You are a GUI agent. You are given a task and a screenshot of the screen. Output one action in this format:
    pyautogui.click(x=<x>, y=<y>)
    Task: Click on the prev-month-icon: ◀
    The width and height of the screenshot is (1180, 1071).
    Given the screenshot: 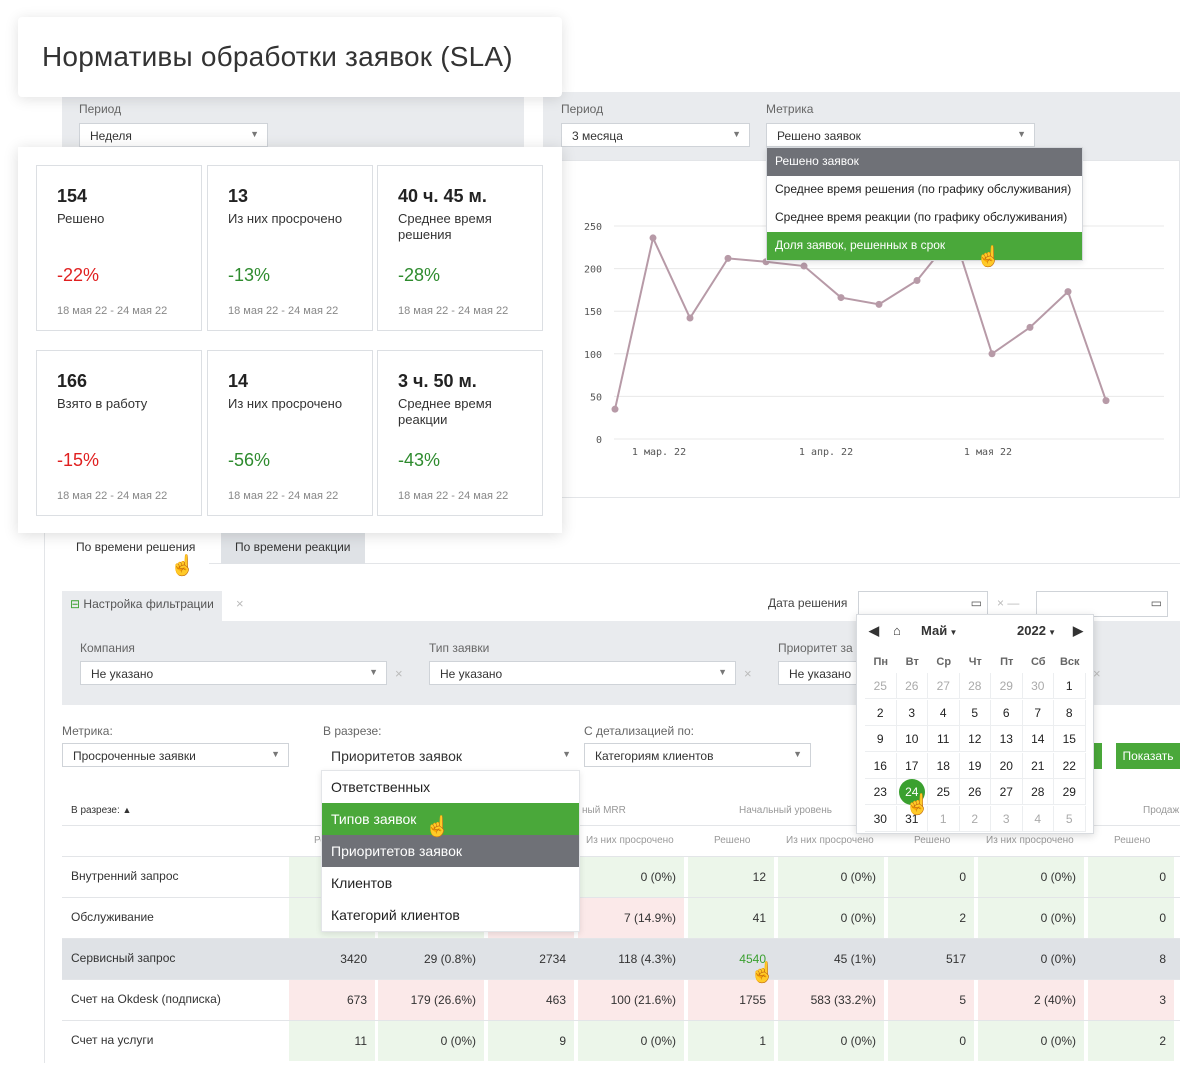 What is the action you would take?
    pyautogui.click(x=874, y=630)
    